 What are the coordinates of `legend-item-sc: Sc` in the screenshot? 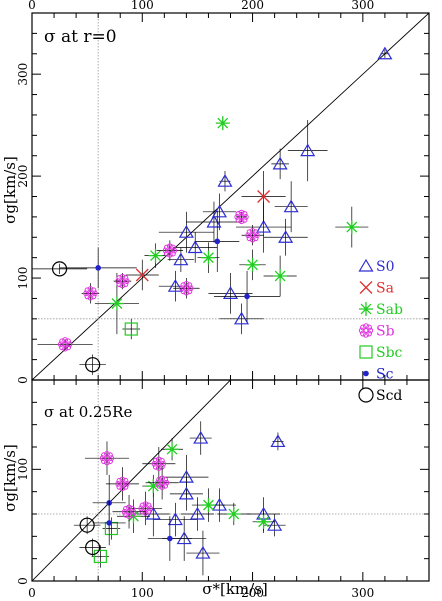 It's located at (378, 375).